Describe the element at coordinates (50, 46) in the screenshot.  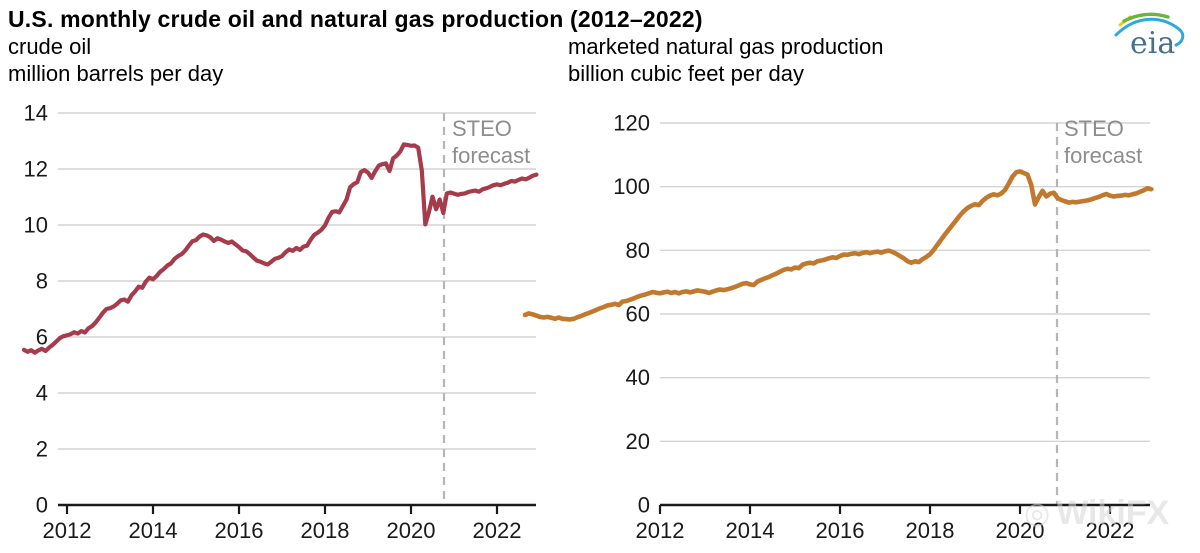
I see `oil-chart-name: crude oil` at that location.